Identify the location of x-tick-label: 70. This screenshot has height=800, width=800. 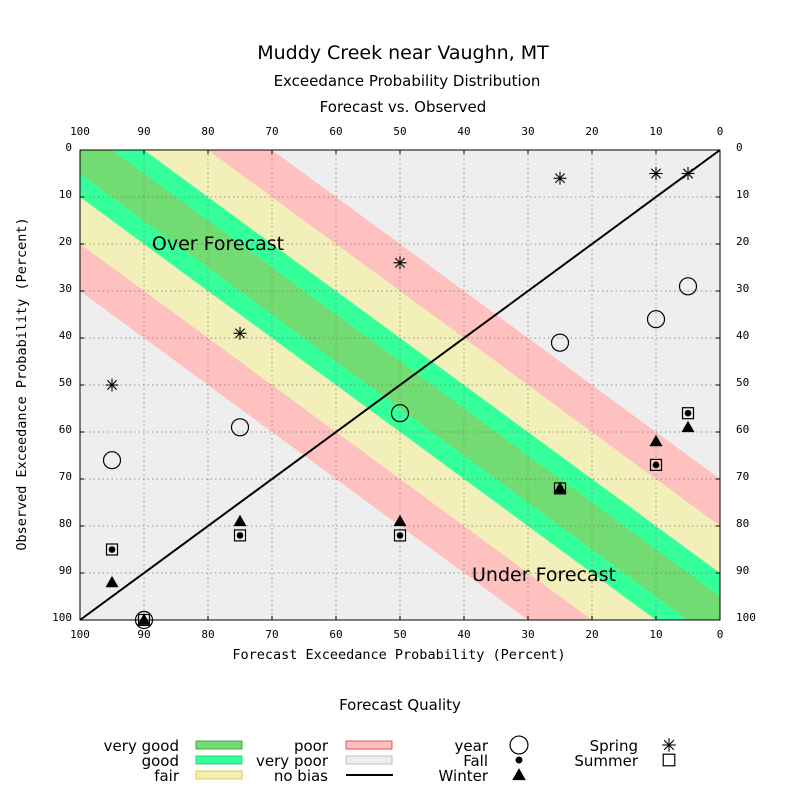
(271, 634).